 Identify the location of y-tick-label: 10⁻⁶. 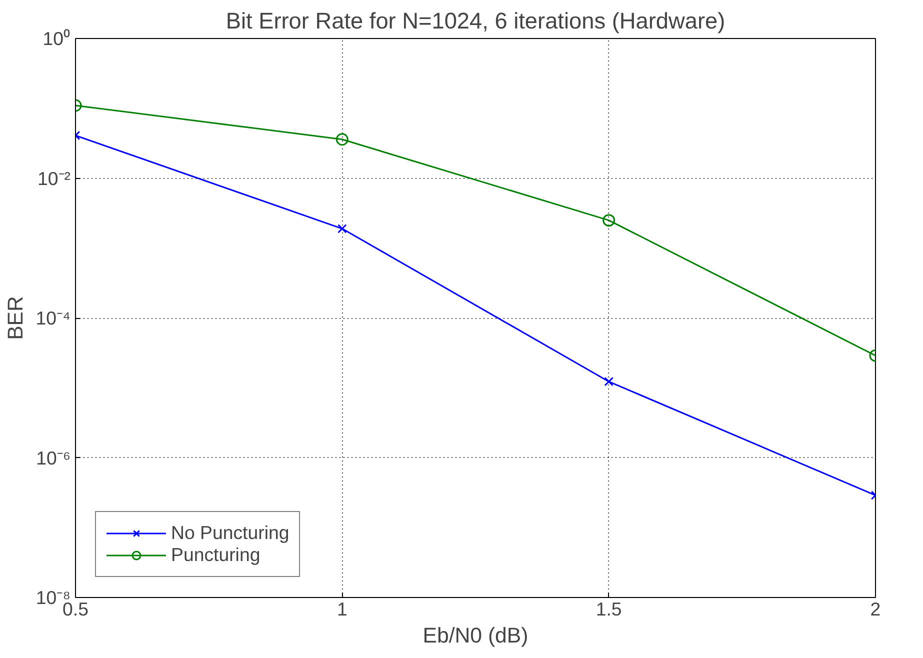
(53, 457).